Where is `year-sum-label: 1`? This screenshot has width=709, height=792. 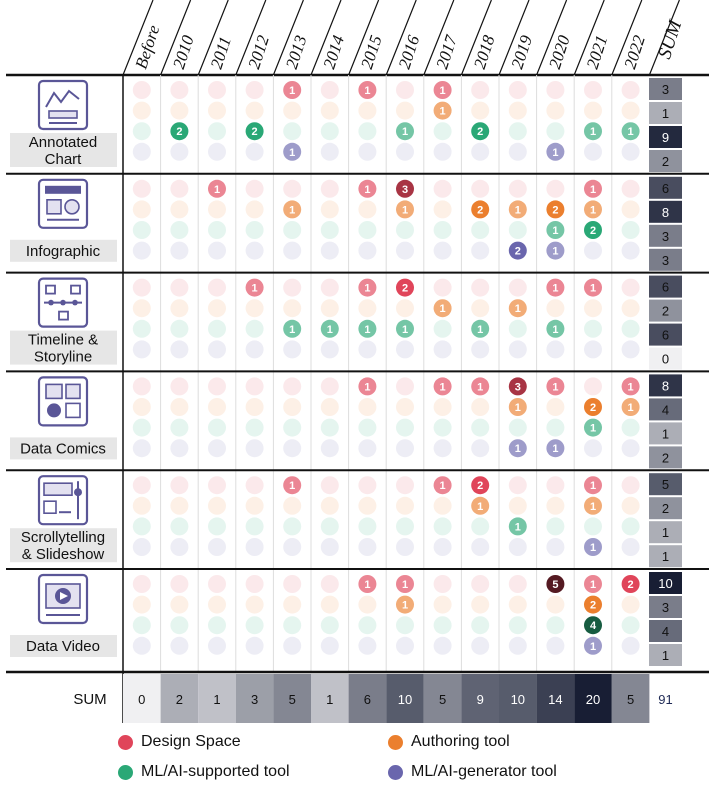
year-sum-label: 1 is located at coordinates (216, 699).